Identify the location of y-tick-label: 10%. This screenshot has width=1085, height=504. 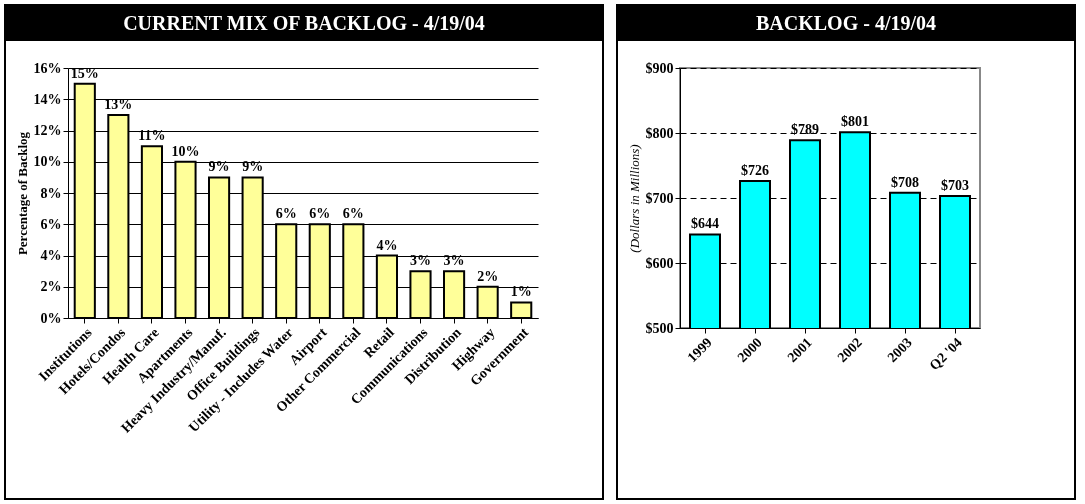
(47, 162).